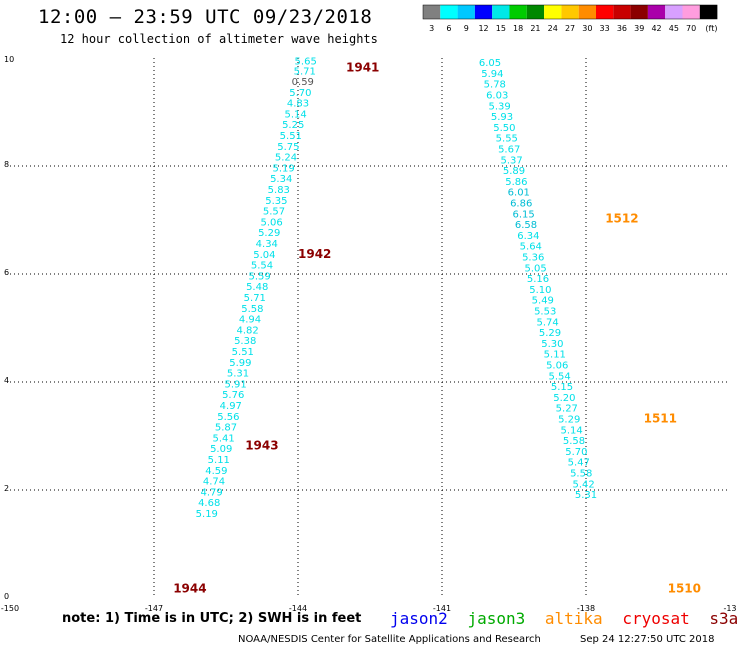 This screenshot has width=740, height=650. What do you see at coordinates (238, 374) in the screenshot?
I see `wave-height-point: 5.31` at bounding box center [238, 374].